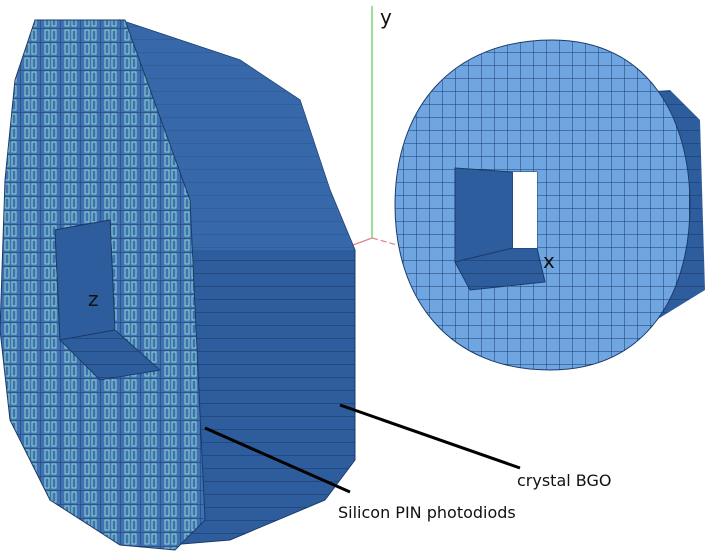 The image size is (712, 558). I want to click on x-axis-label: x, so click(549, 261).